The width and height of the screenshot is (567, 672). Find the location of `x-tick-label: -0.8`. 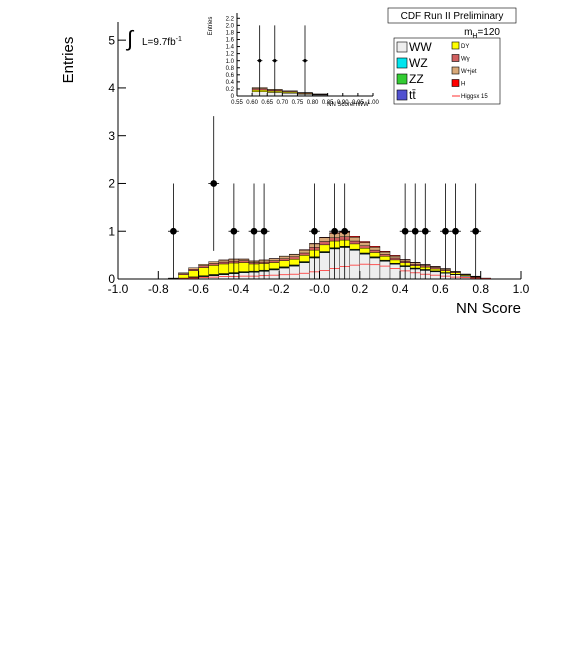

x-tick-label: -0.8 is located at coordinates (158, 289).